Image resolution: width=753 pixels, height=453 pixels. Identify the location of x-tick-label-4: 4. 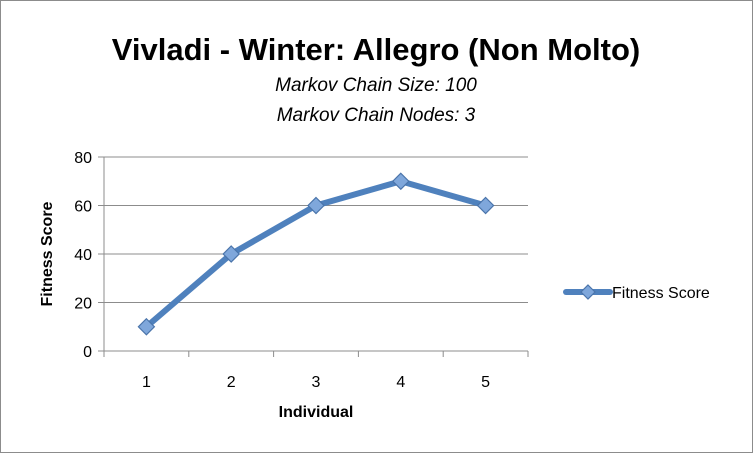
(400, 382).